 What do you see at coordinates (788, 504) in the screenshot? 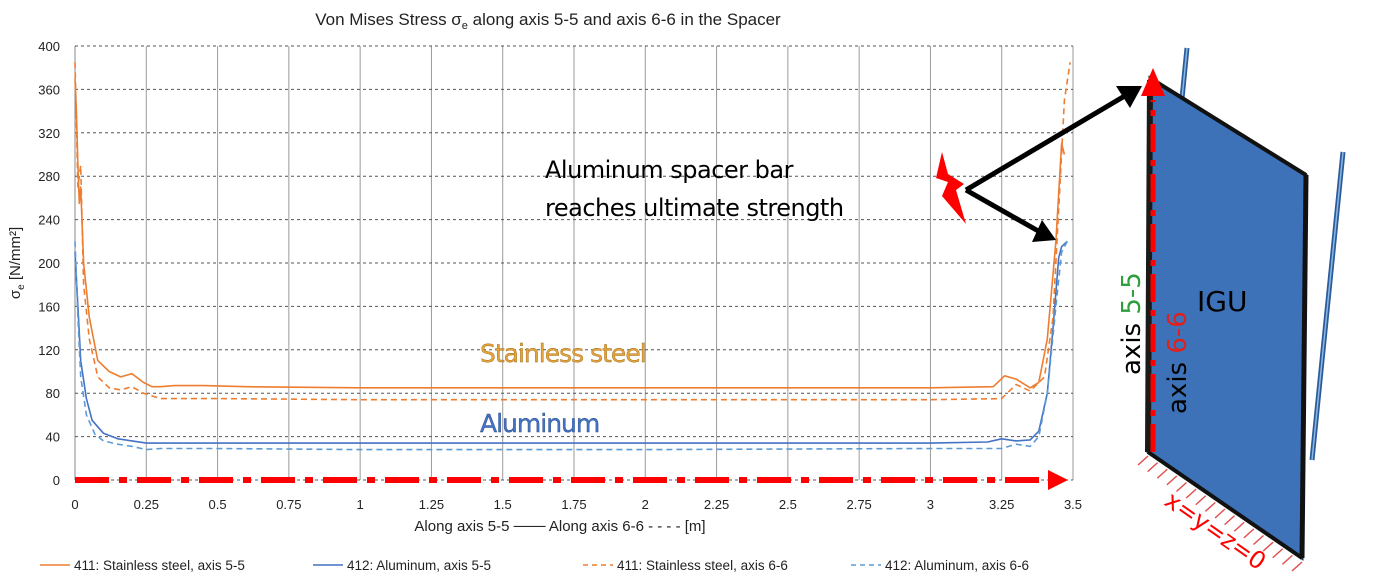
I see `x-tick-label: 2.5` at bounding box center [788, 504].